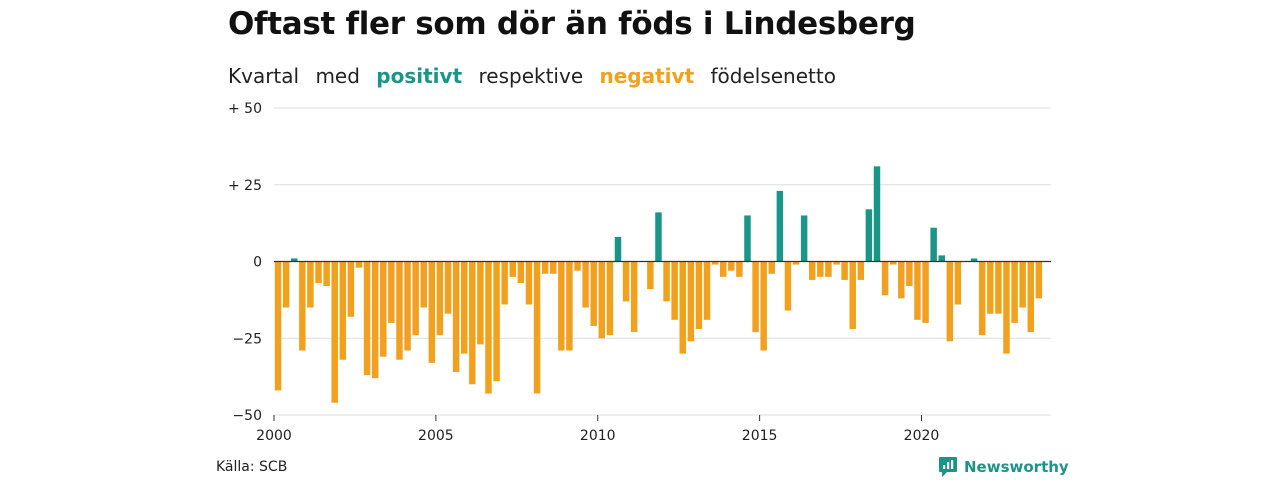 This screenshot has width=1280, height=480. Describe the element at coordinates (948, 467) in the screenshot. I see `newsworthy-logo-icon` at that location.